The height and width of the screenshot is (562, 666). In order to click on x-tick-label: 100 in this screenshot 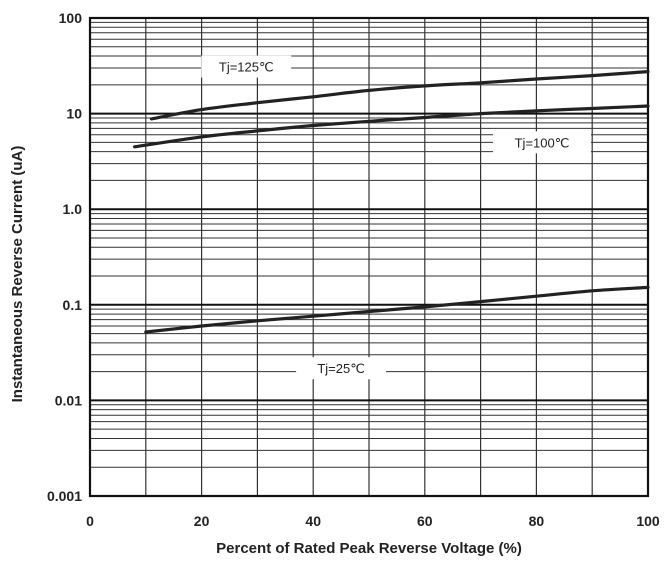, I will do `click(648, 521)`.